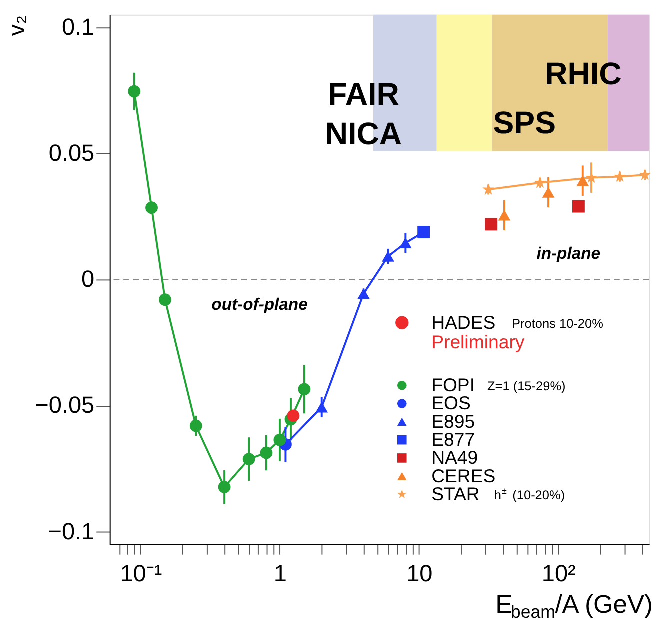  Describe the element at coordinates (526, 386) in the screenshot. I see `annotation: Z=1 (15-29%)` at that location.